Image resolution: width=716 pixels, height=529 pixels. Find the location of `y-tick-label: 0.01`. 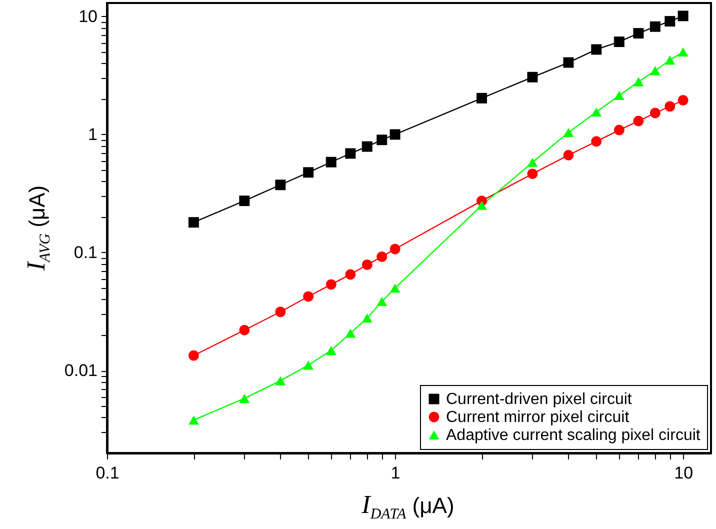

y-tick-label: 0.01 is located at coordinates (81, 370).